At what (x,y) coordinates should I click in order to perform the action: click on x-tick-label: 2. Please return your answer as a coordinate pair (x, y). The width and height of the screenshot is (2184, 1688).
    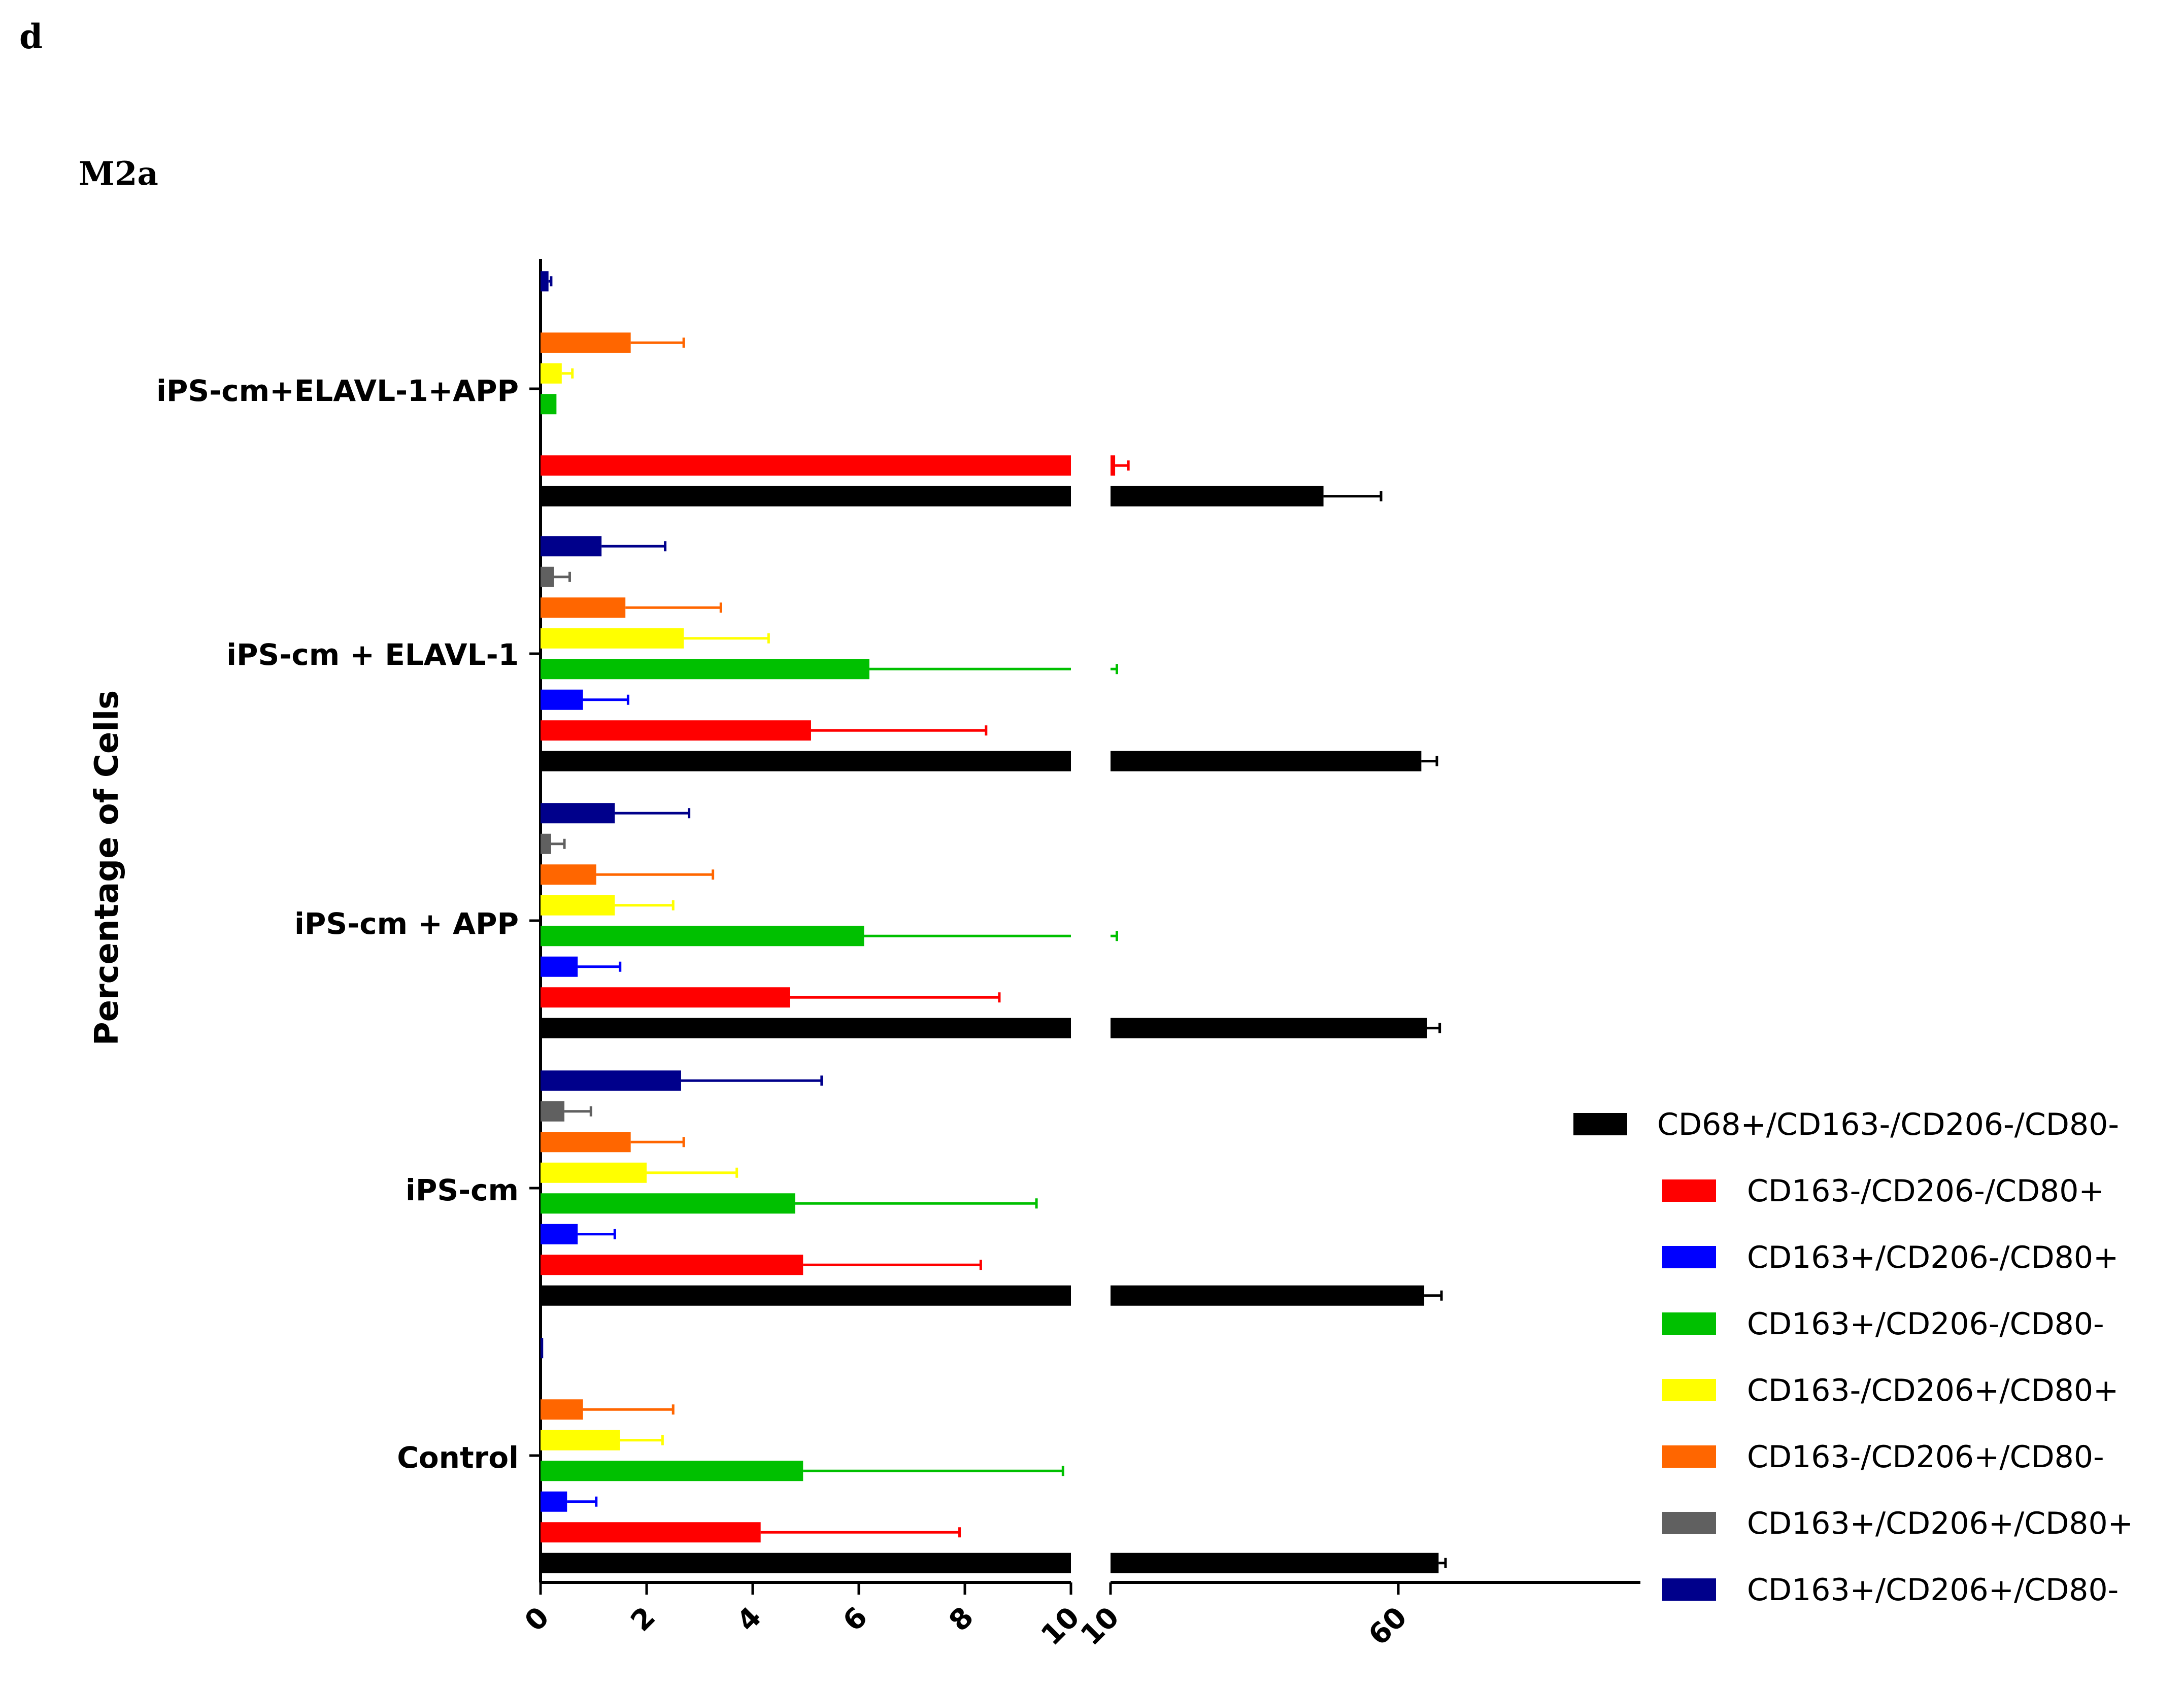
    Looking at the image, I should click on (643, 1620).